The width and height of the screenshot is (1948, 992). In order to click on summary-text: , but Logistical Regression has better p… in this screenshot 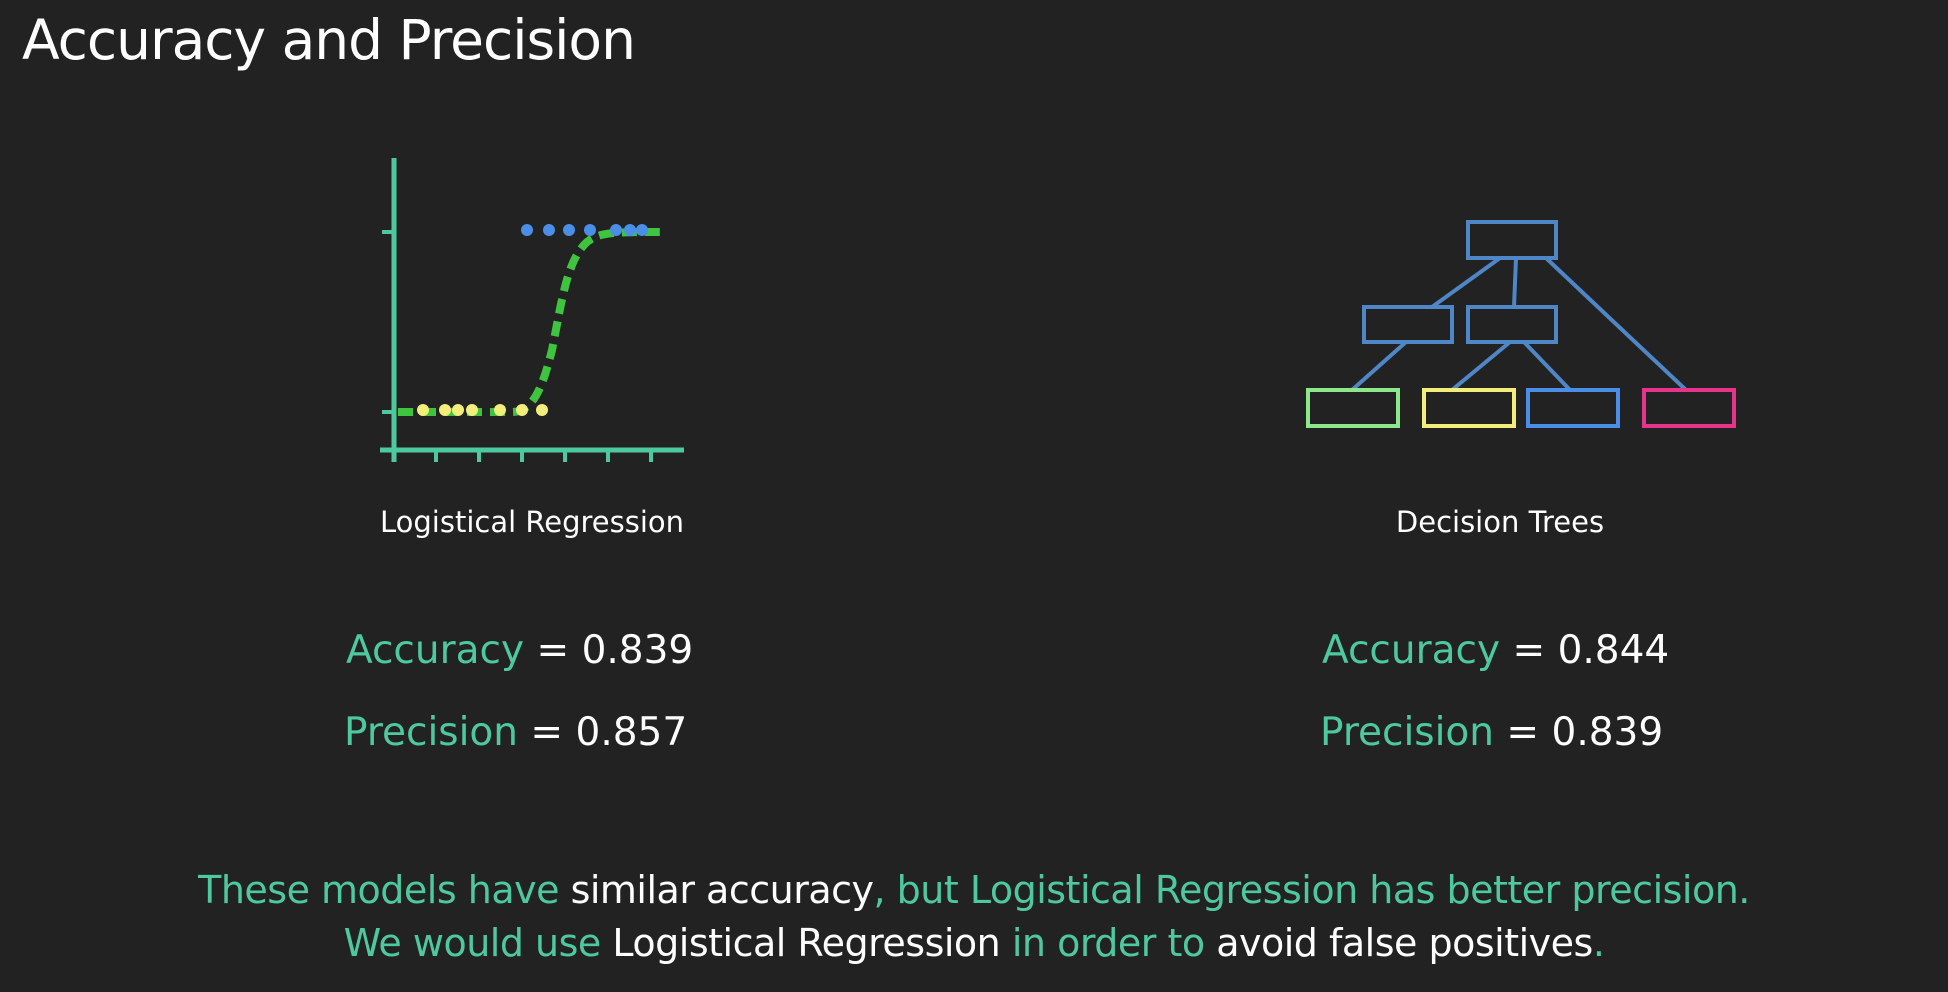, I will do `click(1311, 890)`.